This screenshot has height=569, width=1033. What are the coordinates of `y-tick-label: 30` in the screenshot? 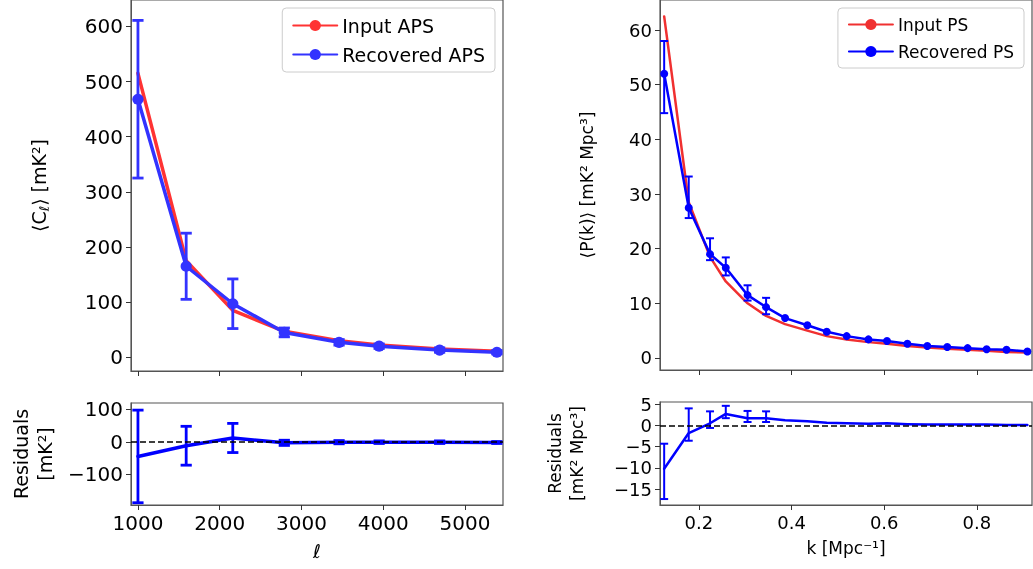 It's located at (640, 194).